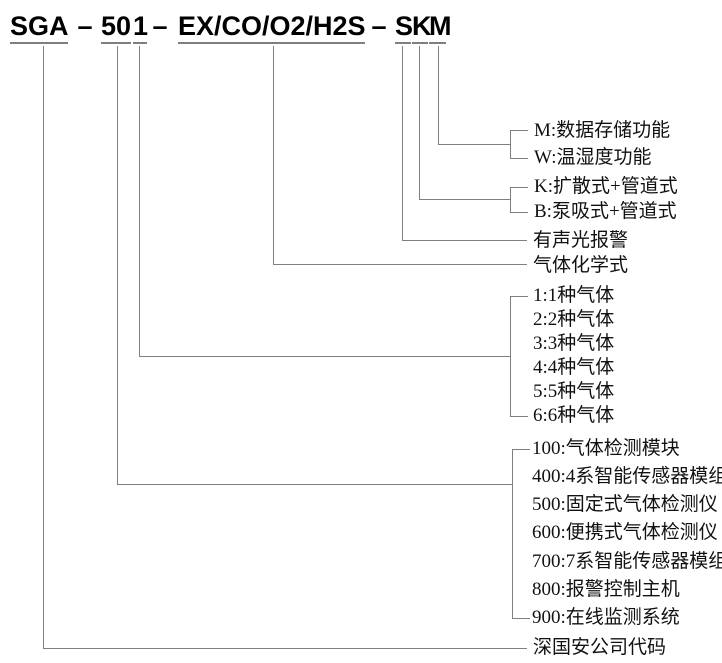  I want to click on label-gas-formula: 气体化学式, so click(581, 265).